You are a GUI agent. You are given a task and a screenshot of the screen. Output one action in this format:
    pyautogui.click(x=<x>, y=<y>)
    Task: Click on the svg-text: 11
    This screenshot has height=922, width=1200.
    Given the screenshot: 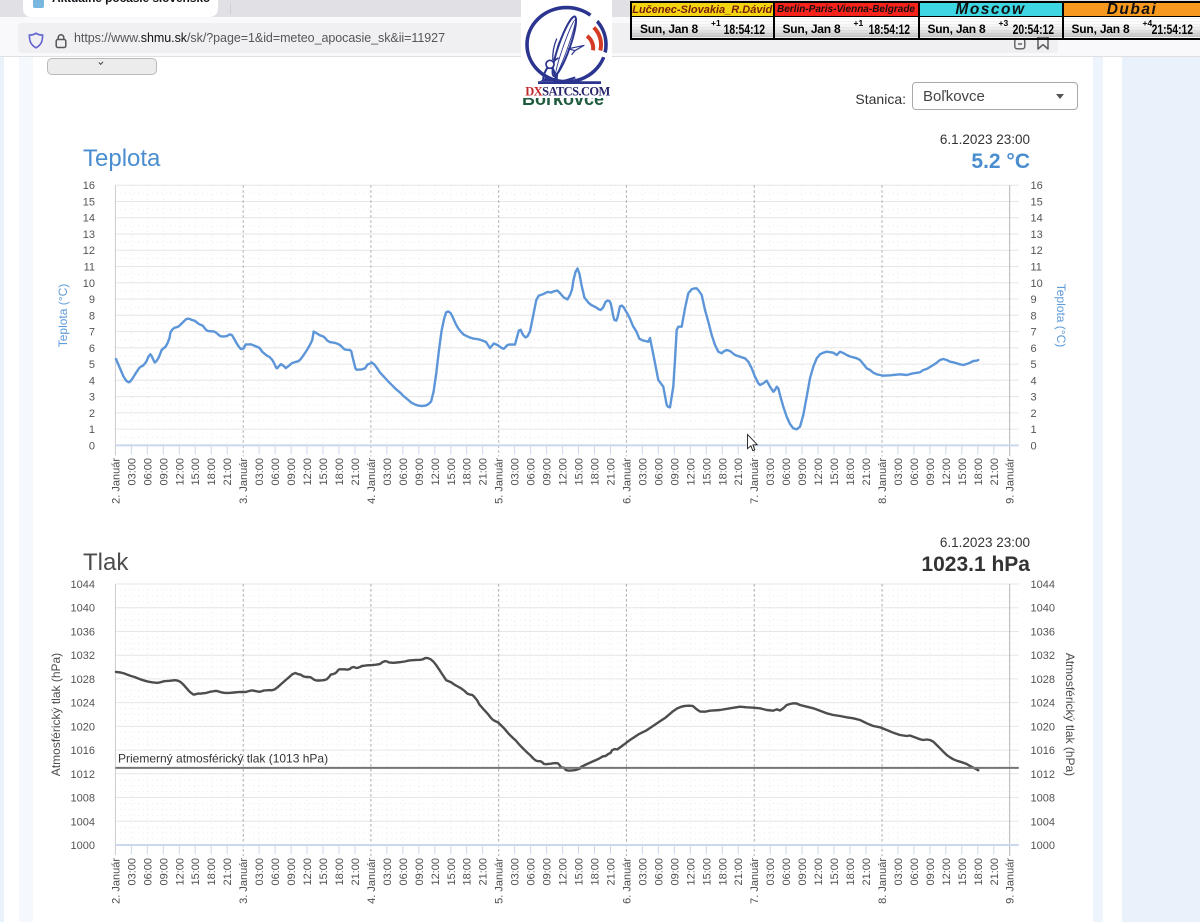 What is the action you would take?
    pyautogui.click(x=1036, y=268)
    